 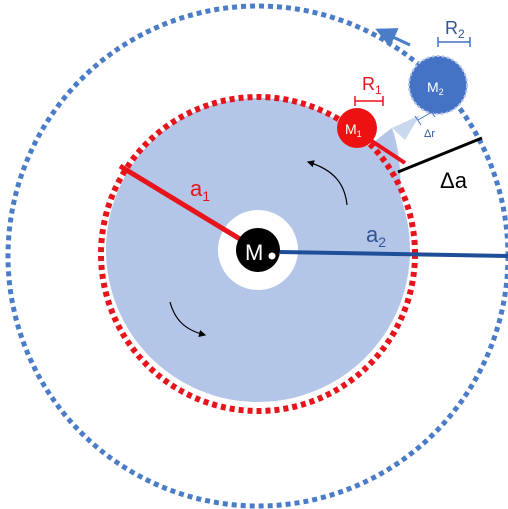 I want to click on radius2-label: R2, so click(x=455, y=29).